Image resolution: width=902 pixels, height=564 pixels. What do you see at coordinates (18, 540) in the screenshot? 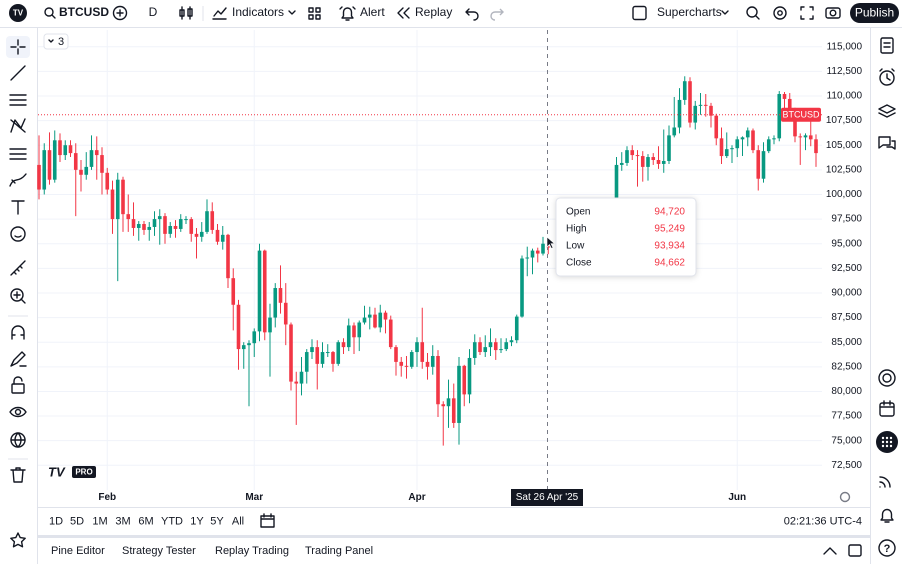
I see `favorites-tool` at bounding box center [18, 540].